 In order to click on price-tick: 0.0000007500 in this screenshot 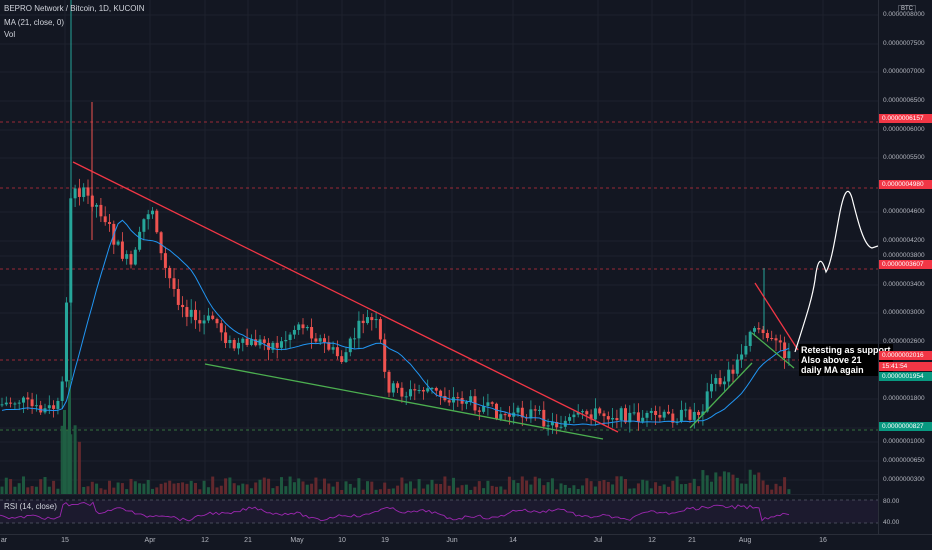, I will do `click(904, 43)`.